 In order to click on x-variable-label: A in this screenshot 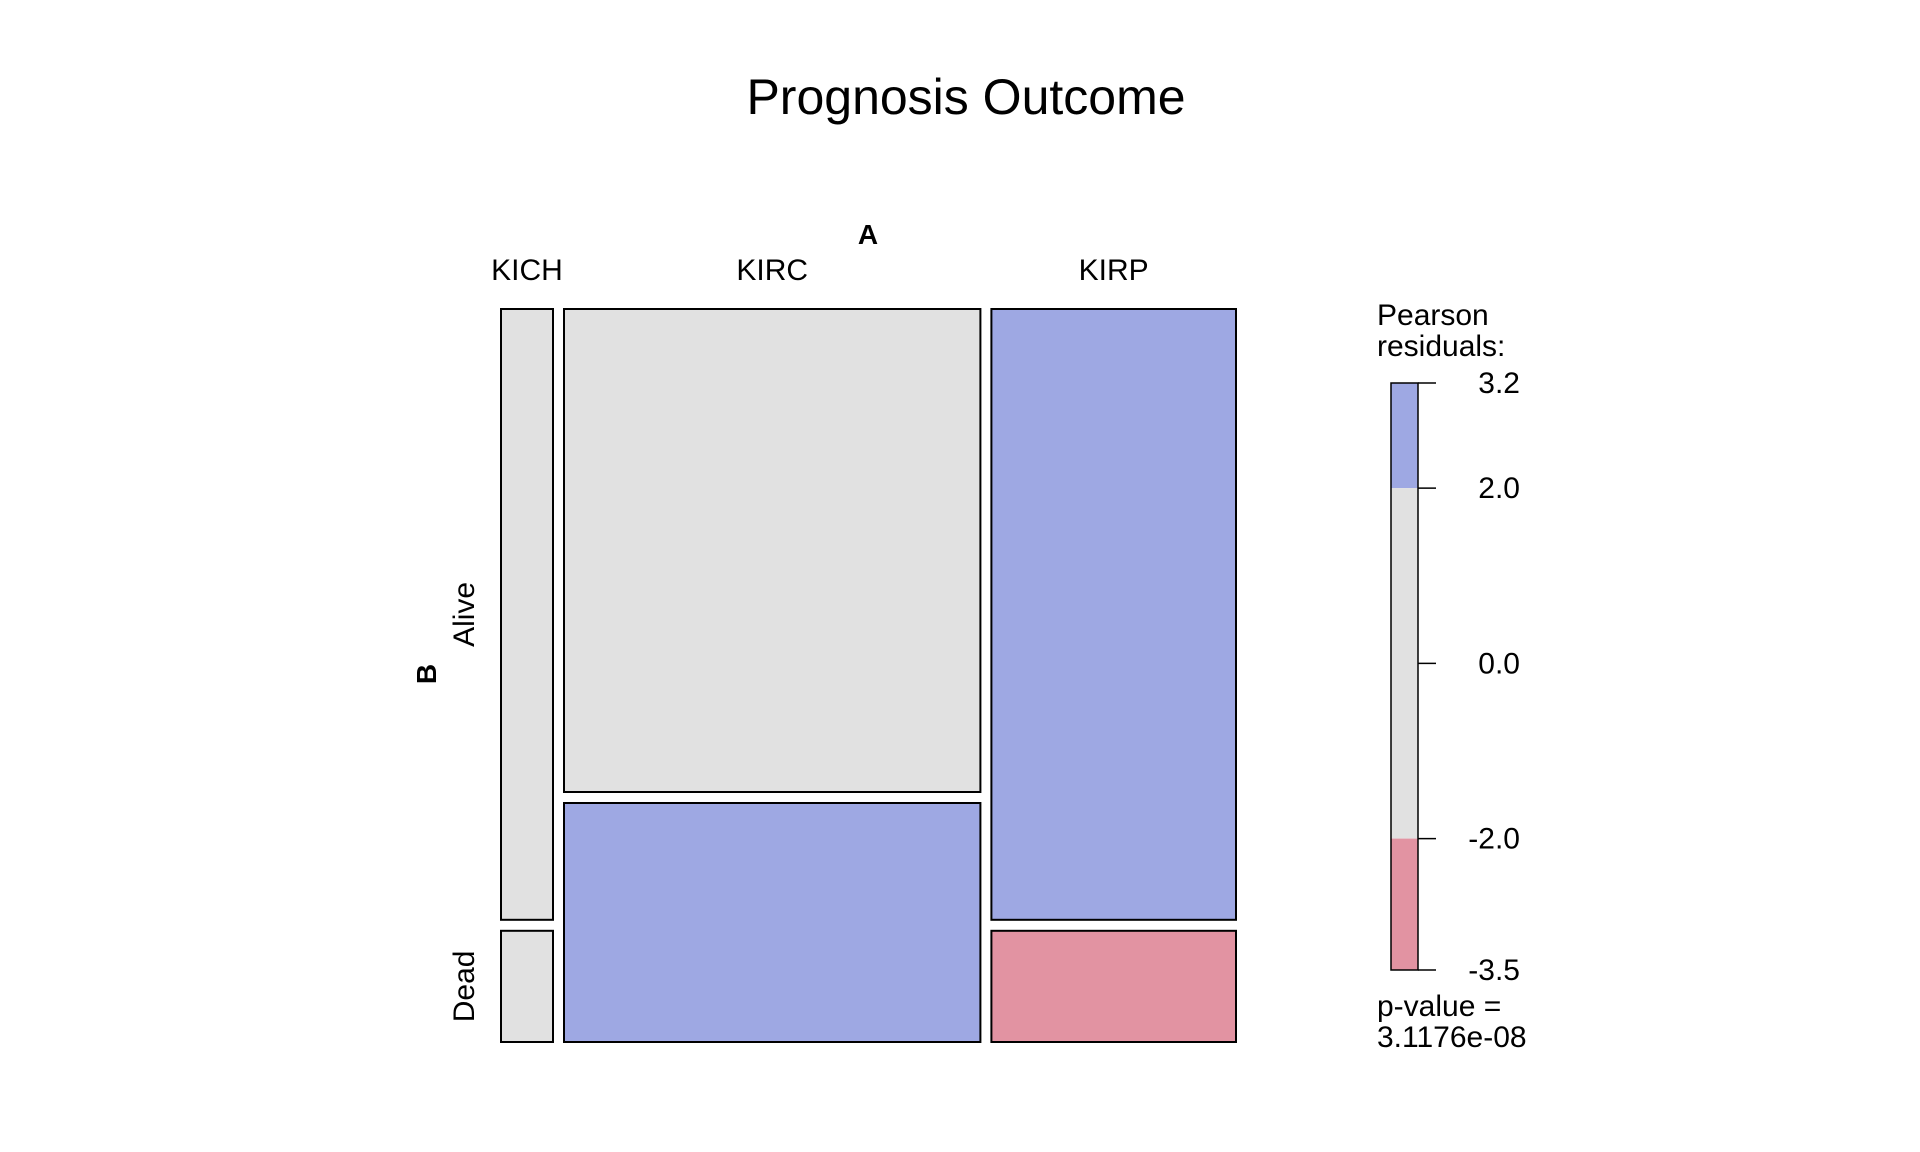, I will do `click(868, 234)`.